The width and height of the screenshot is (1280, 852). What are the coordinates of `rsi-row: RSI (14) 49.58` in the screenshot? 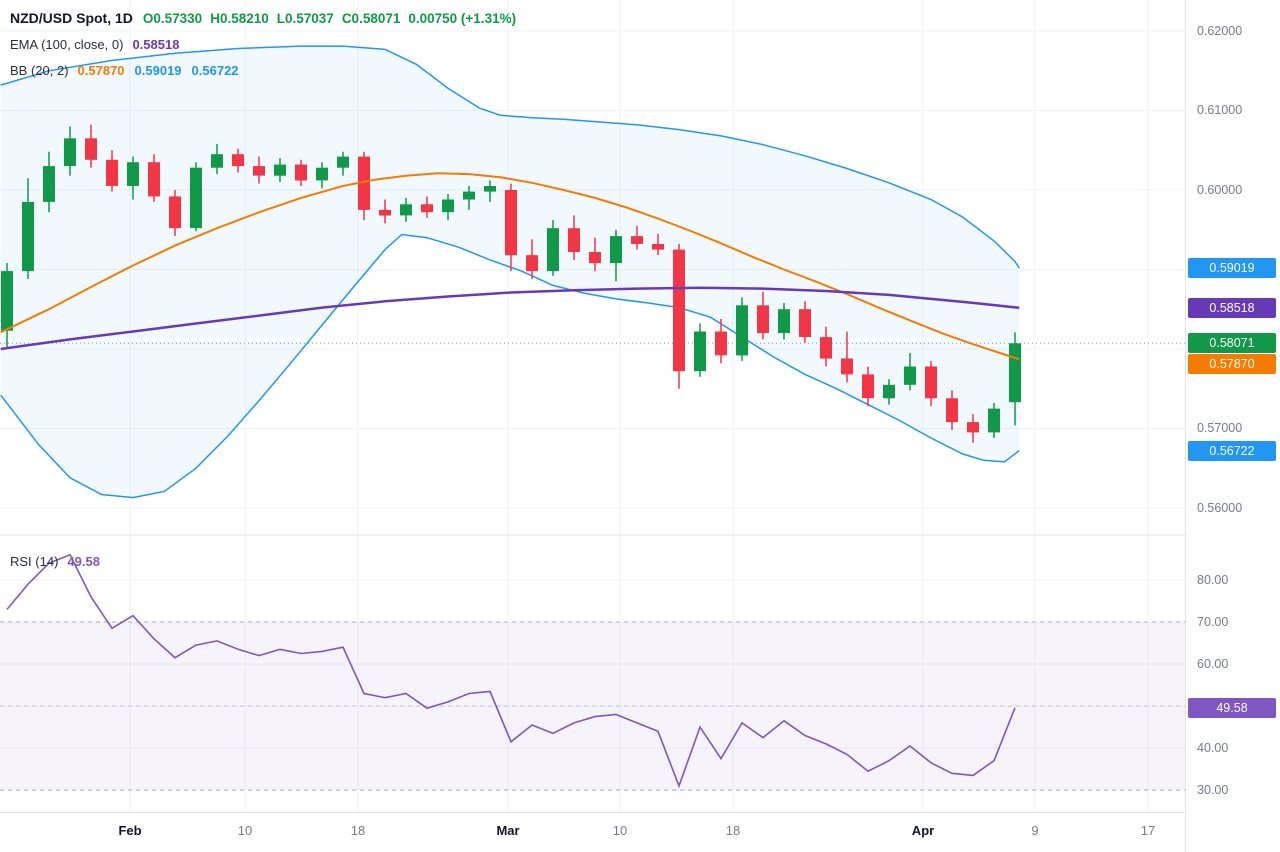 It's located at (55, 561).